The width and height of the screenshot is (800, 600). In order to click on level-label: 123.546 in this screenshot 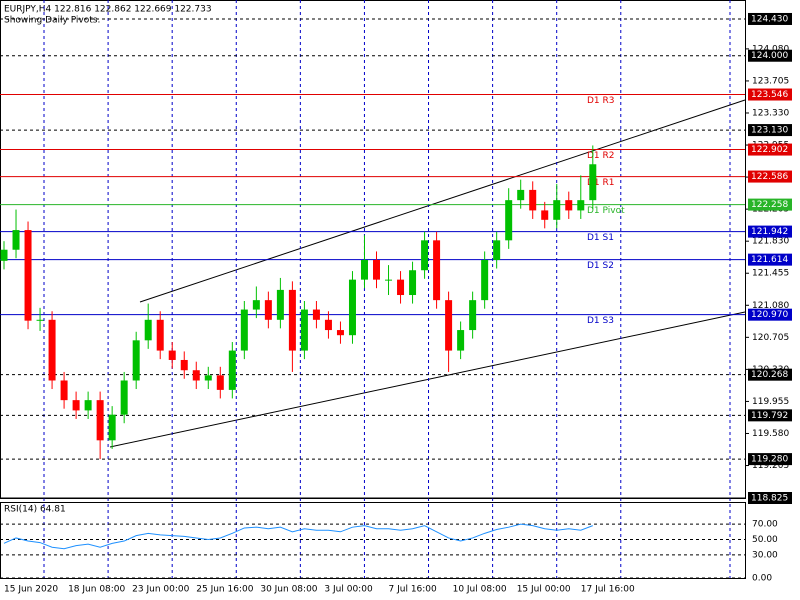, I will do `click(769, 95)`.